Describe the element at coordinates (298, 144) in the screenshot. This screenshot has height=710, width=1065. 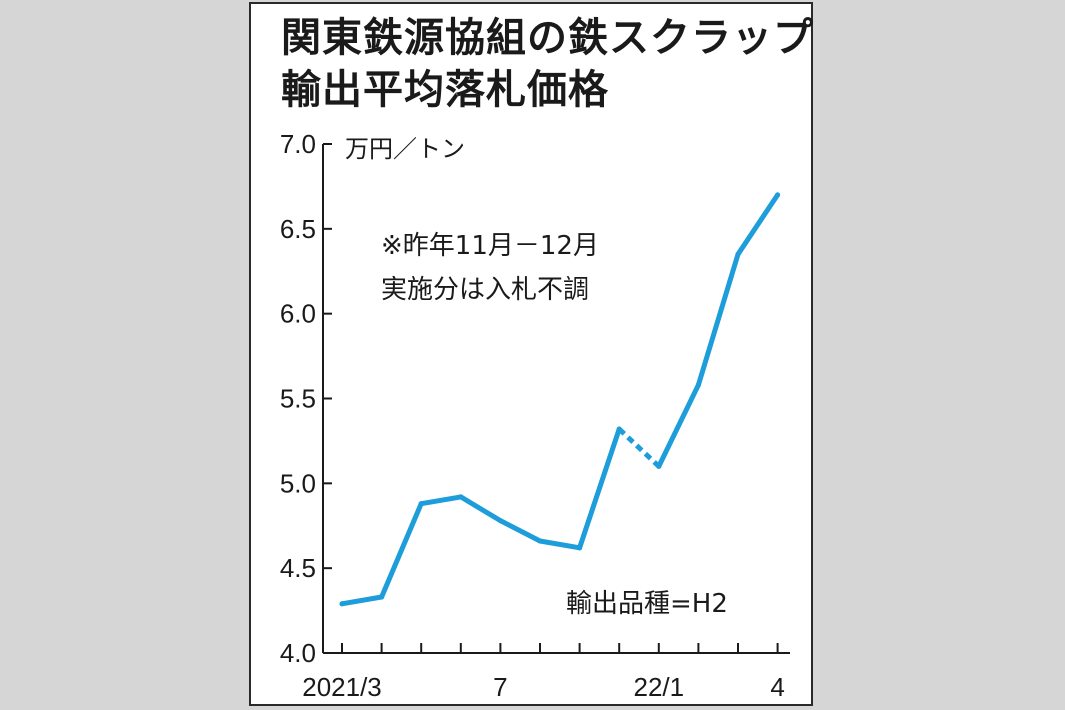
I see `y-tick-label: 7.0` at that location.